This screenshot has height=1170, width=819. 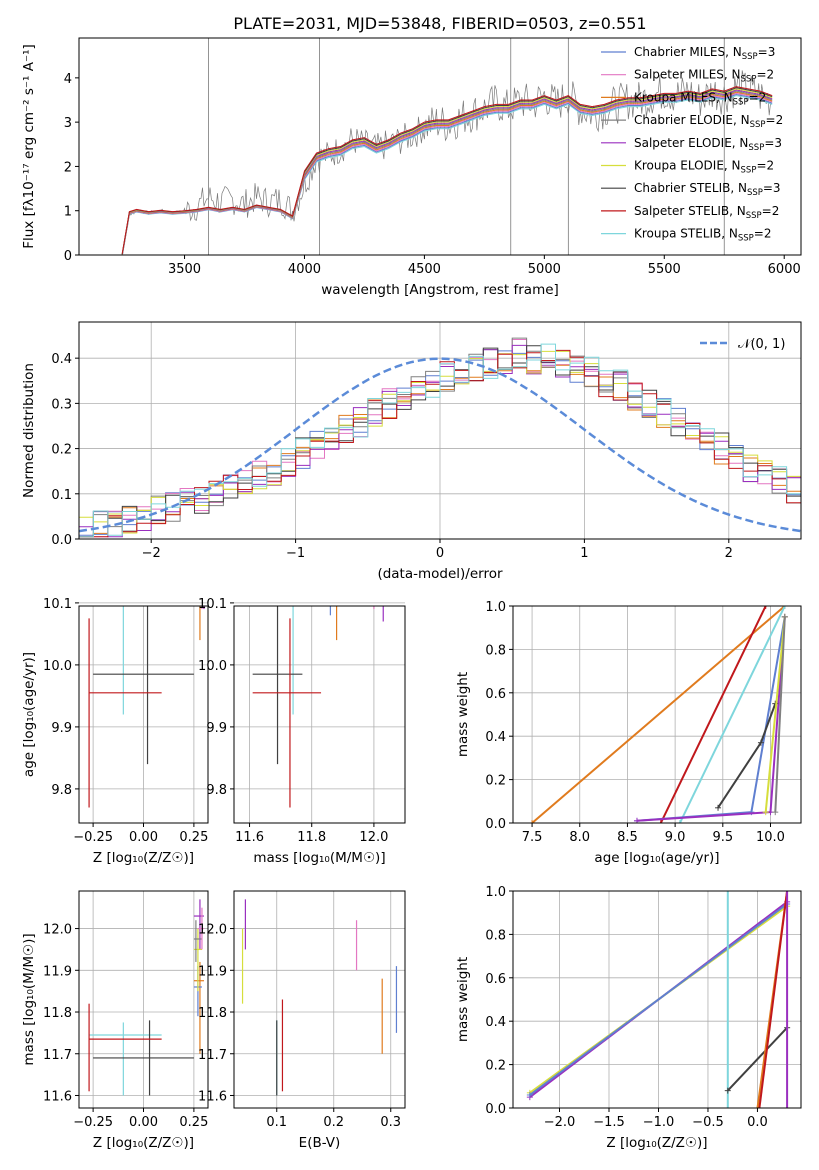 What do you see at coordinates (729, 553) in the screenshot?
I see `x-tick-label: 2` at bounding box center [729, 553].